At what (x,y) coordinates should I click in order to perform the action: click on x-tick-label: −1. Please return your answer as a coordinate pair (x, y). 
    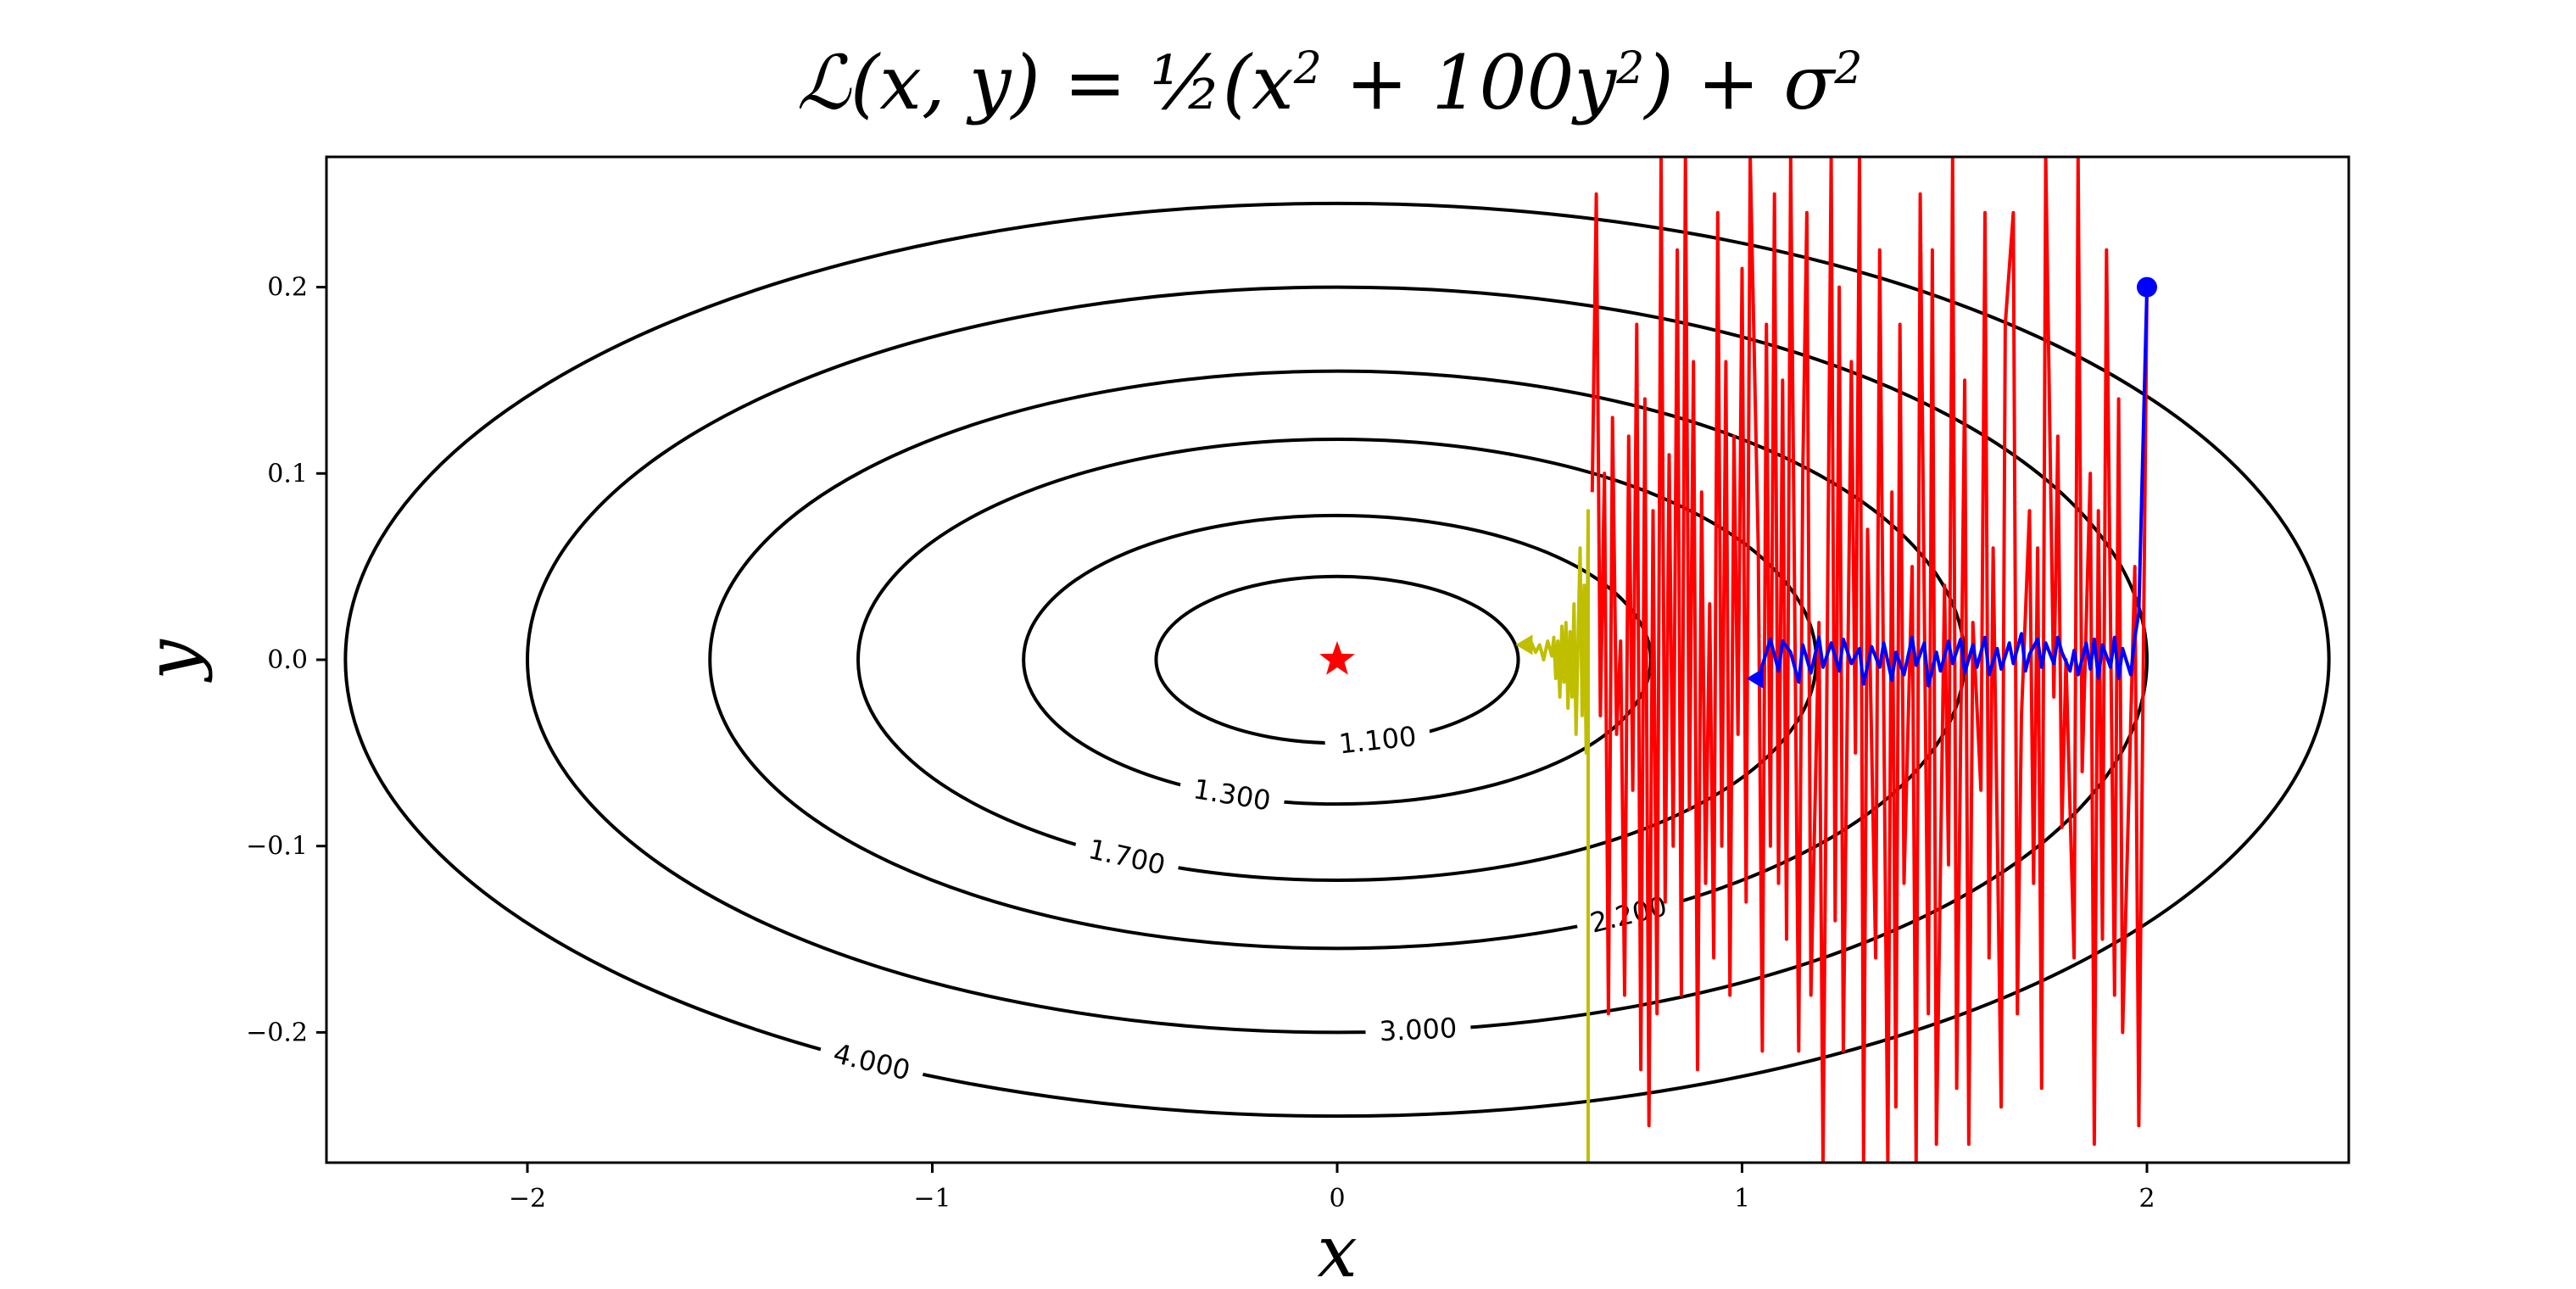
    Looking at the image, I should click on (932, 1199).